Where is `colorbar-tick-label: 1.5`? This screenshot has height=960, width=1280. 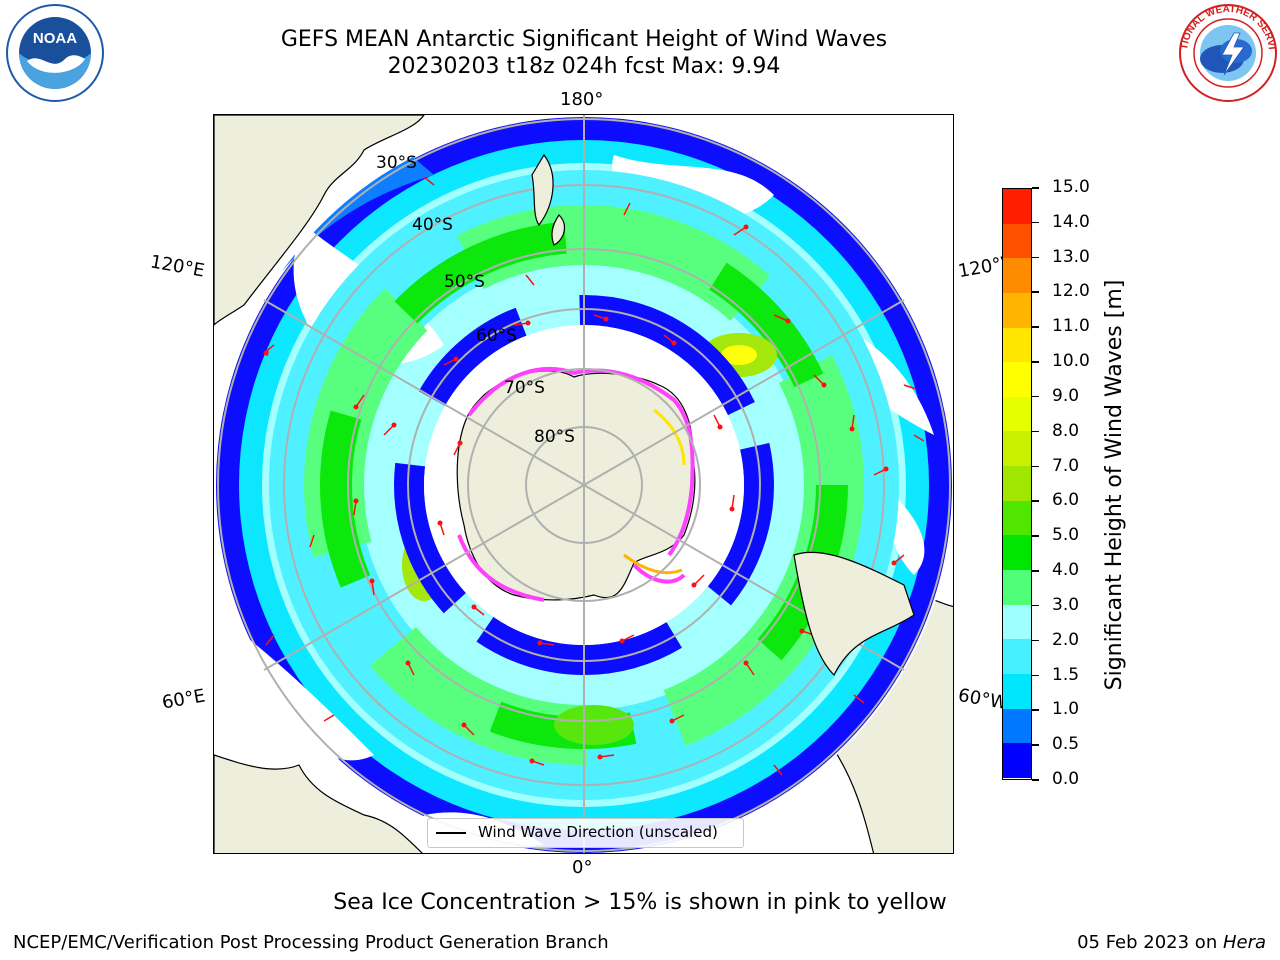 colorbar-tick-label: 1.5 is located at coordinates (1066, 674).